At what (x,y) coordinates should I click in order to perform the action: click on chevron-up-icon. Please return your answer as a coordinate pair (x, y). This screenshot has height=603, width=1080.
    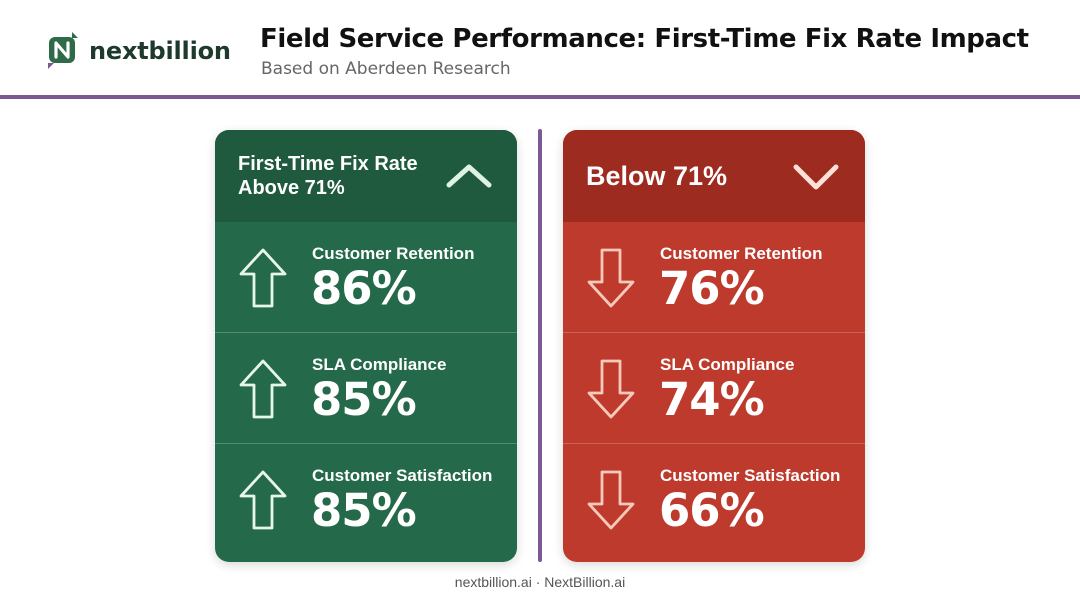
    Looking at the image, I should click on (469, 176).